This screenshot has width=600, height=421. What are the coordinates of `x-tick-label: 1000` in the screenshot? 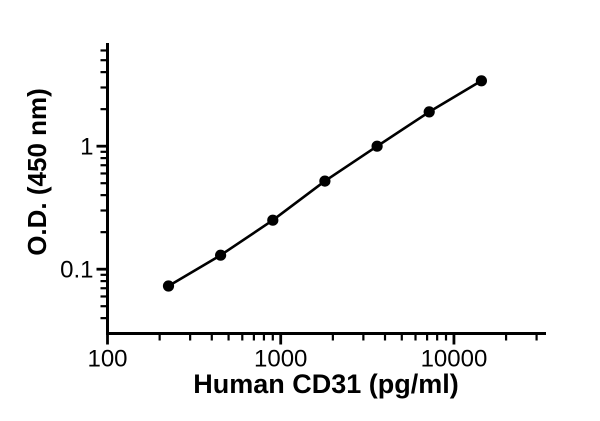 It's located at (280, 359).